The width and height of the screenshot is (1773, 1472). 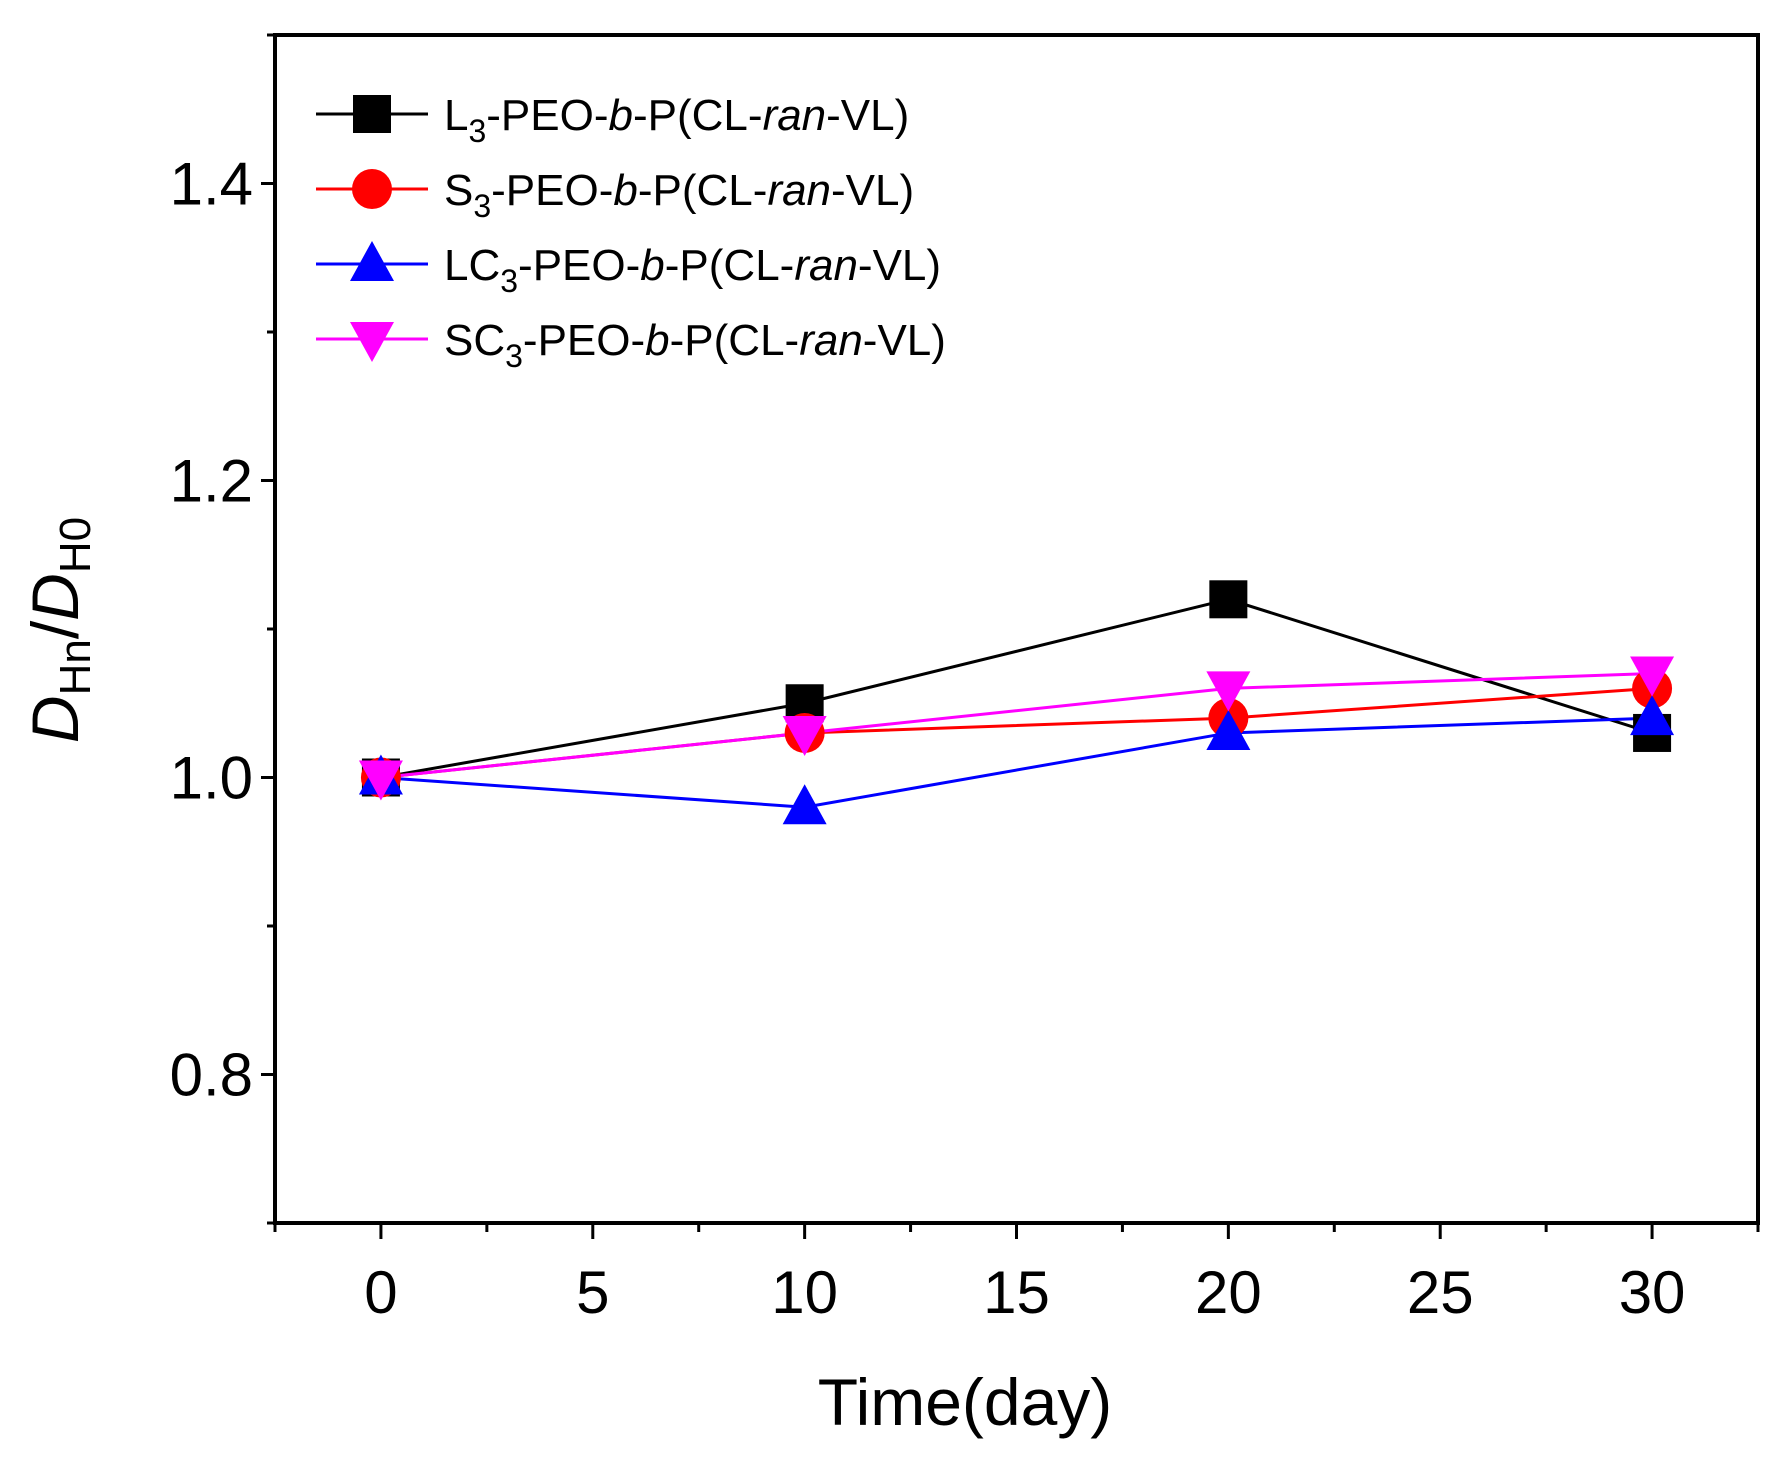 What do you see at coordinates (75, 667) in the screenshot?
I see `y-axis-title-sub1: Hn` at bounding box center [75, 667].